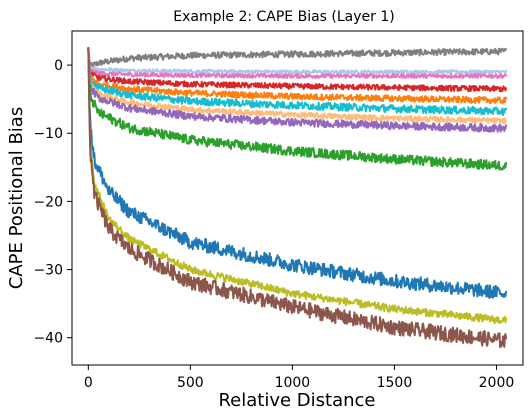 This screenshot has width=532, height=419. What do you see at coordinates (48, 134) in the screenshot?
I see `y-tick-label: −10` at bounding box center [48, 134].